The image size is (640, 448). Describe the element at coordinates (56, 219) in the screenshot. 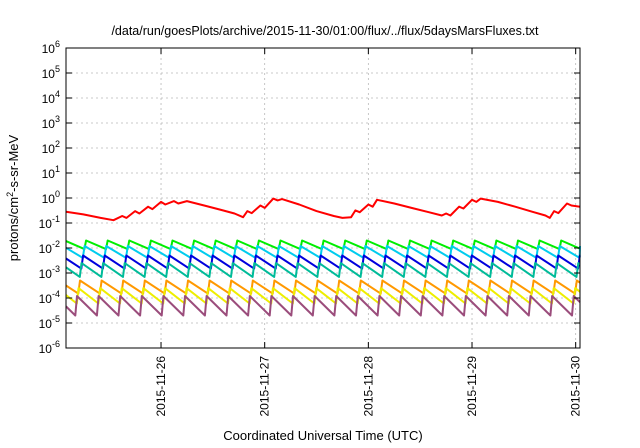

I see `y-tick-label-exponent: -1` at that location.